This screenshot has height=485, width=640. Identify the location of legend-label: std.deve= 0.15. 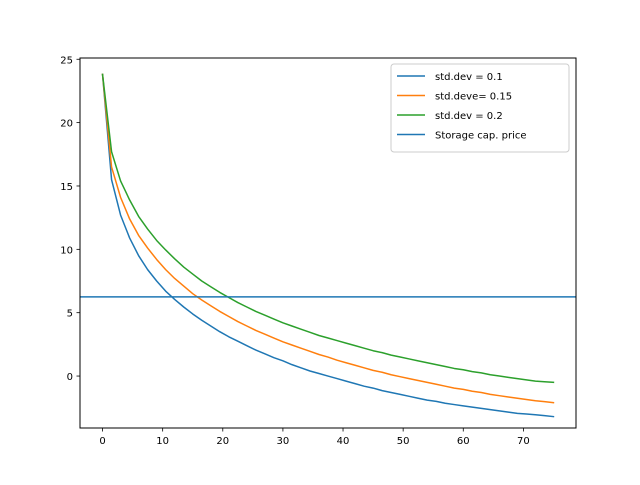
(473, 97).